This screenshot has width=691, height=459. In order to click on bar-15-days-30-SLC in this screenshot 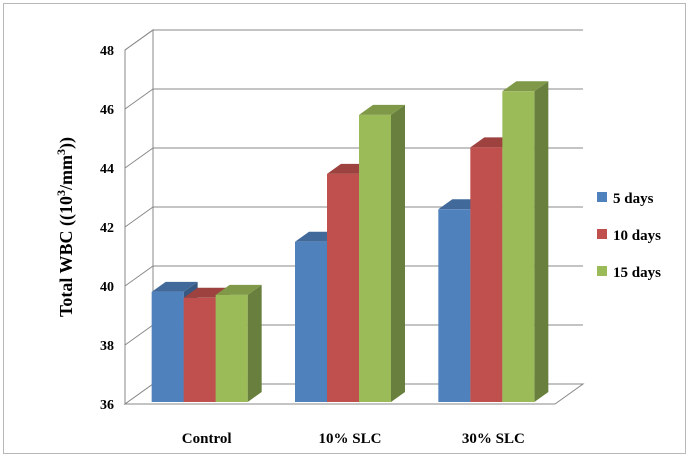, I will do `click(525, 242)`.